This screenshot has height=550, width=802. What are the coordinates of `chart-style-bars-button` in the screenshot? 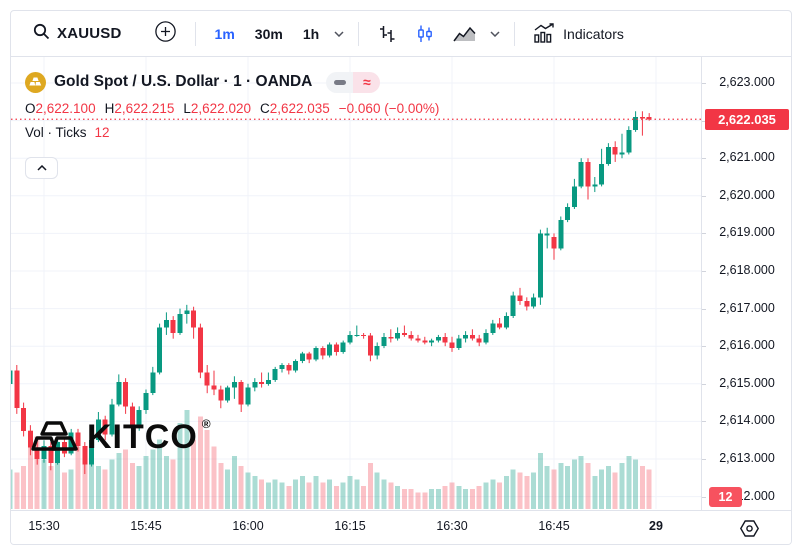 It's located at (387, 34).